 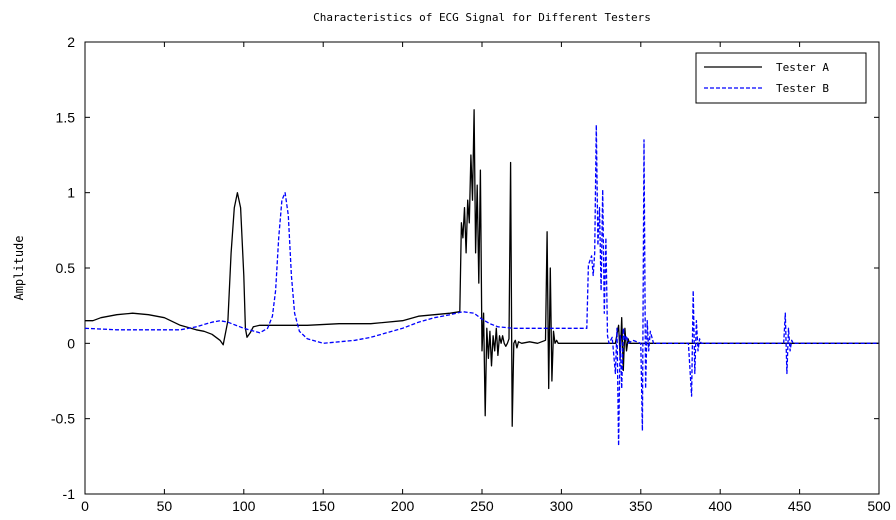 I want to click on y-axis-label: Amplitude, so click(x=19, y=267).